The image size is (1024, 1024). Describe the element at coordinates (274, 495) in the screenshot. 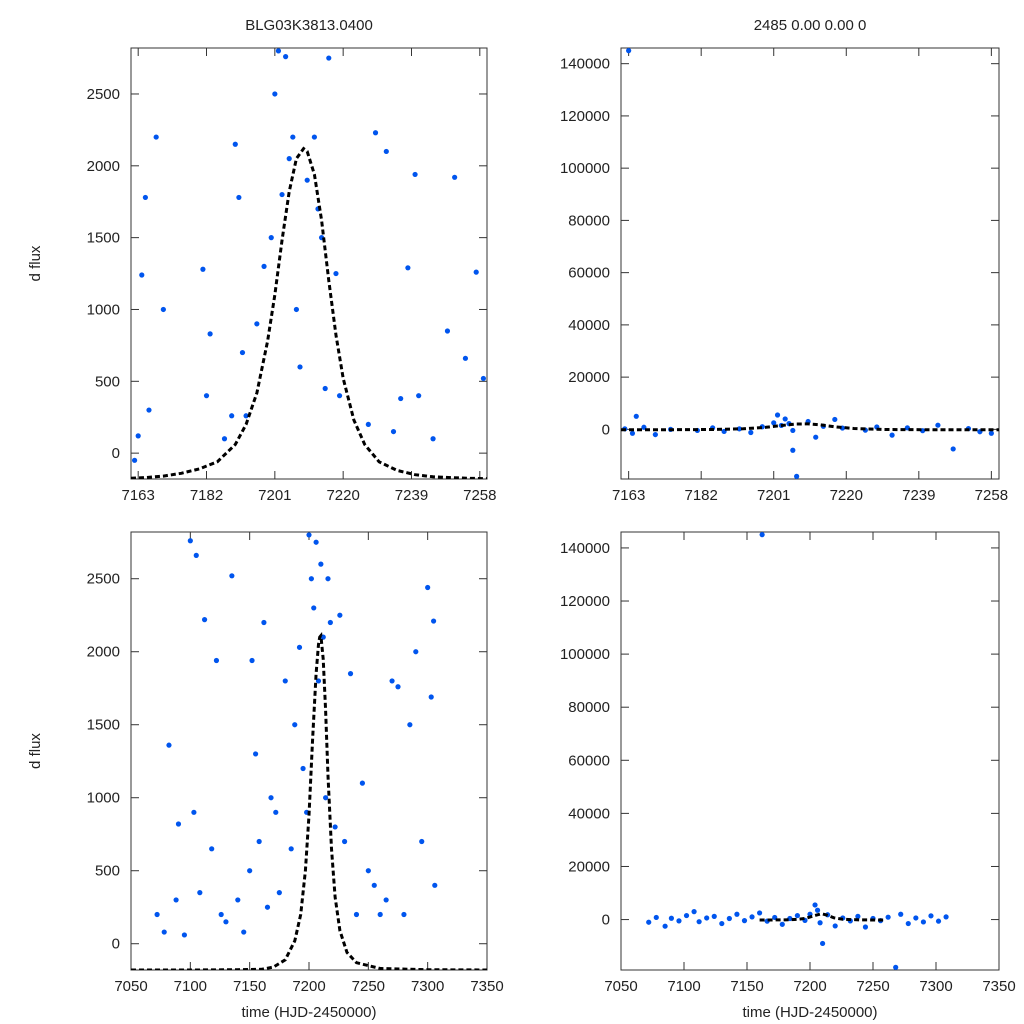

I see `x-tick-label: 7201` at that location.